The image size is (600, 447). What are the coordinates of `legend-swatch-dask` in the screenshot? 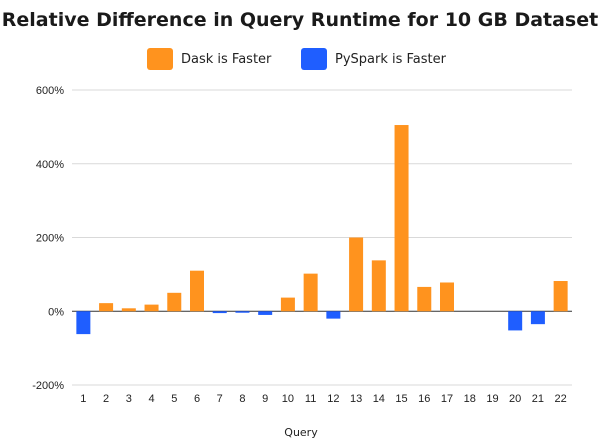 It's located at (160, 59).